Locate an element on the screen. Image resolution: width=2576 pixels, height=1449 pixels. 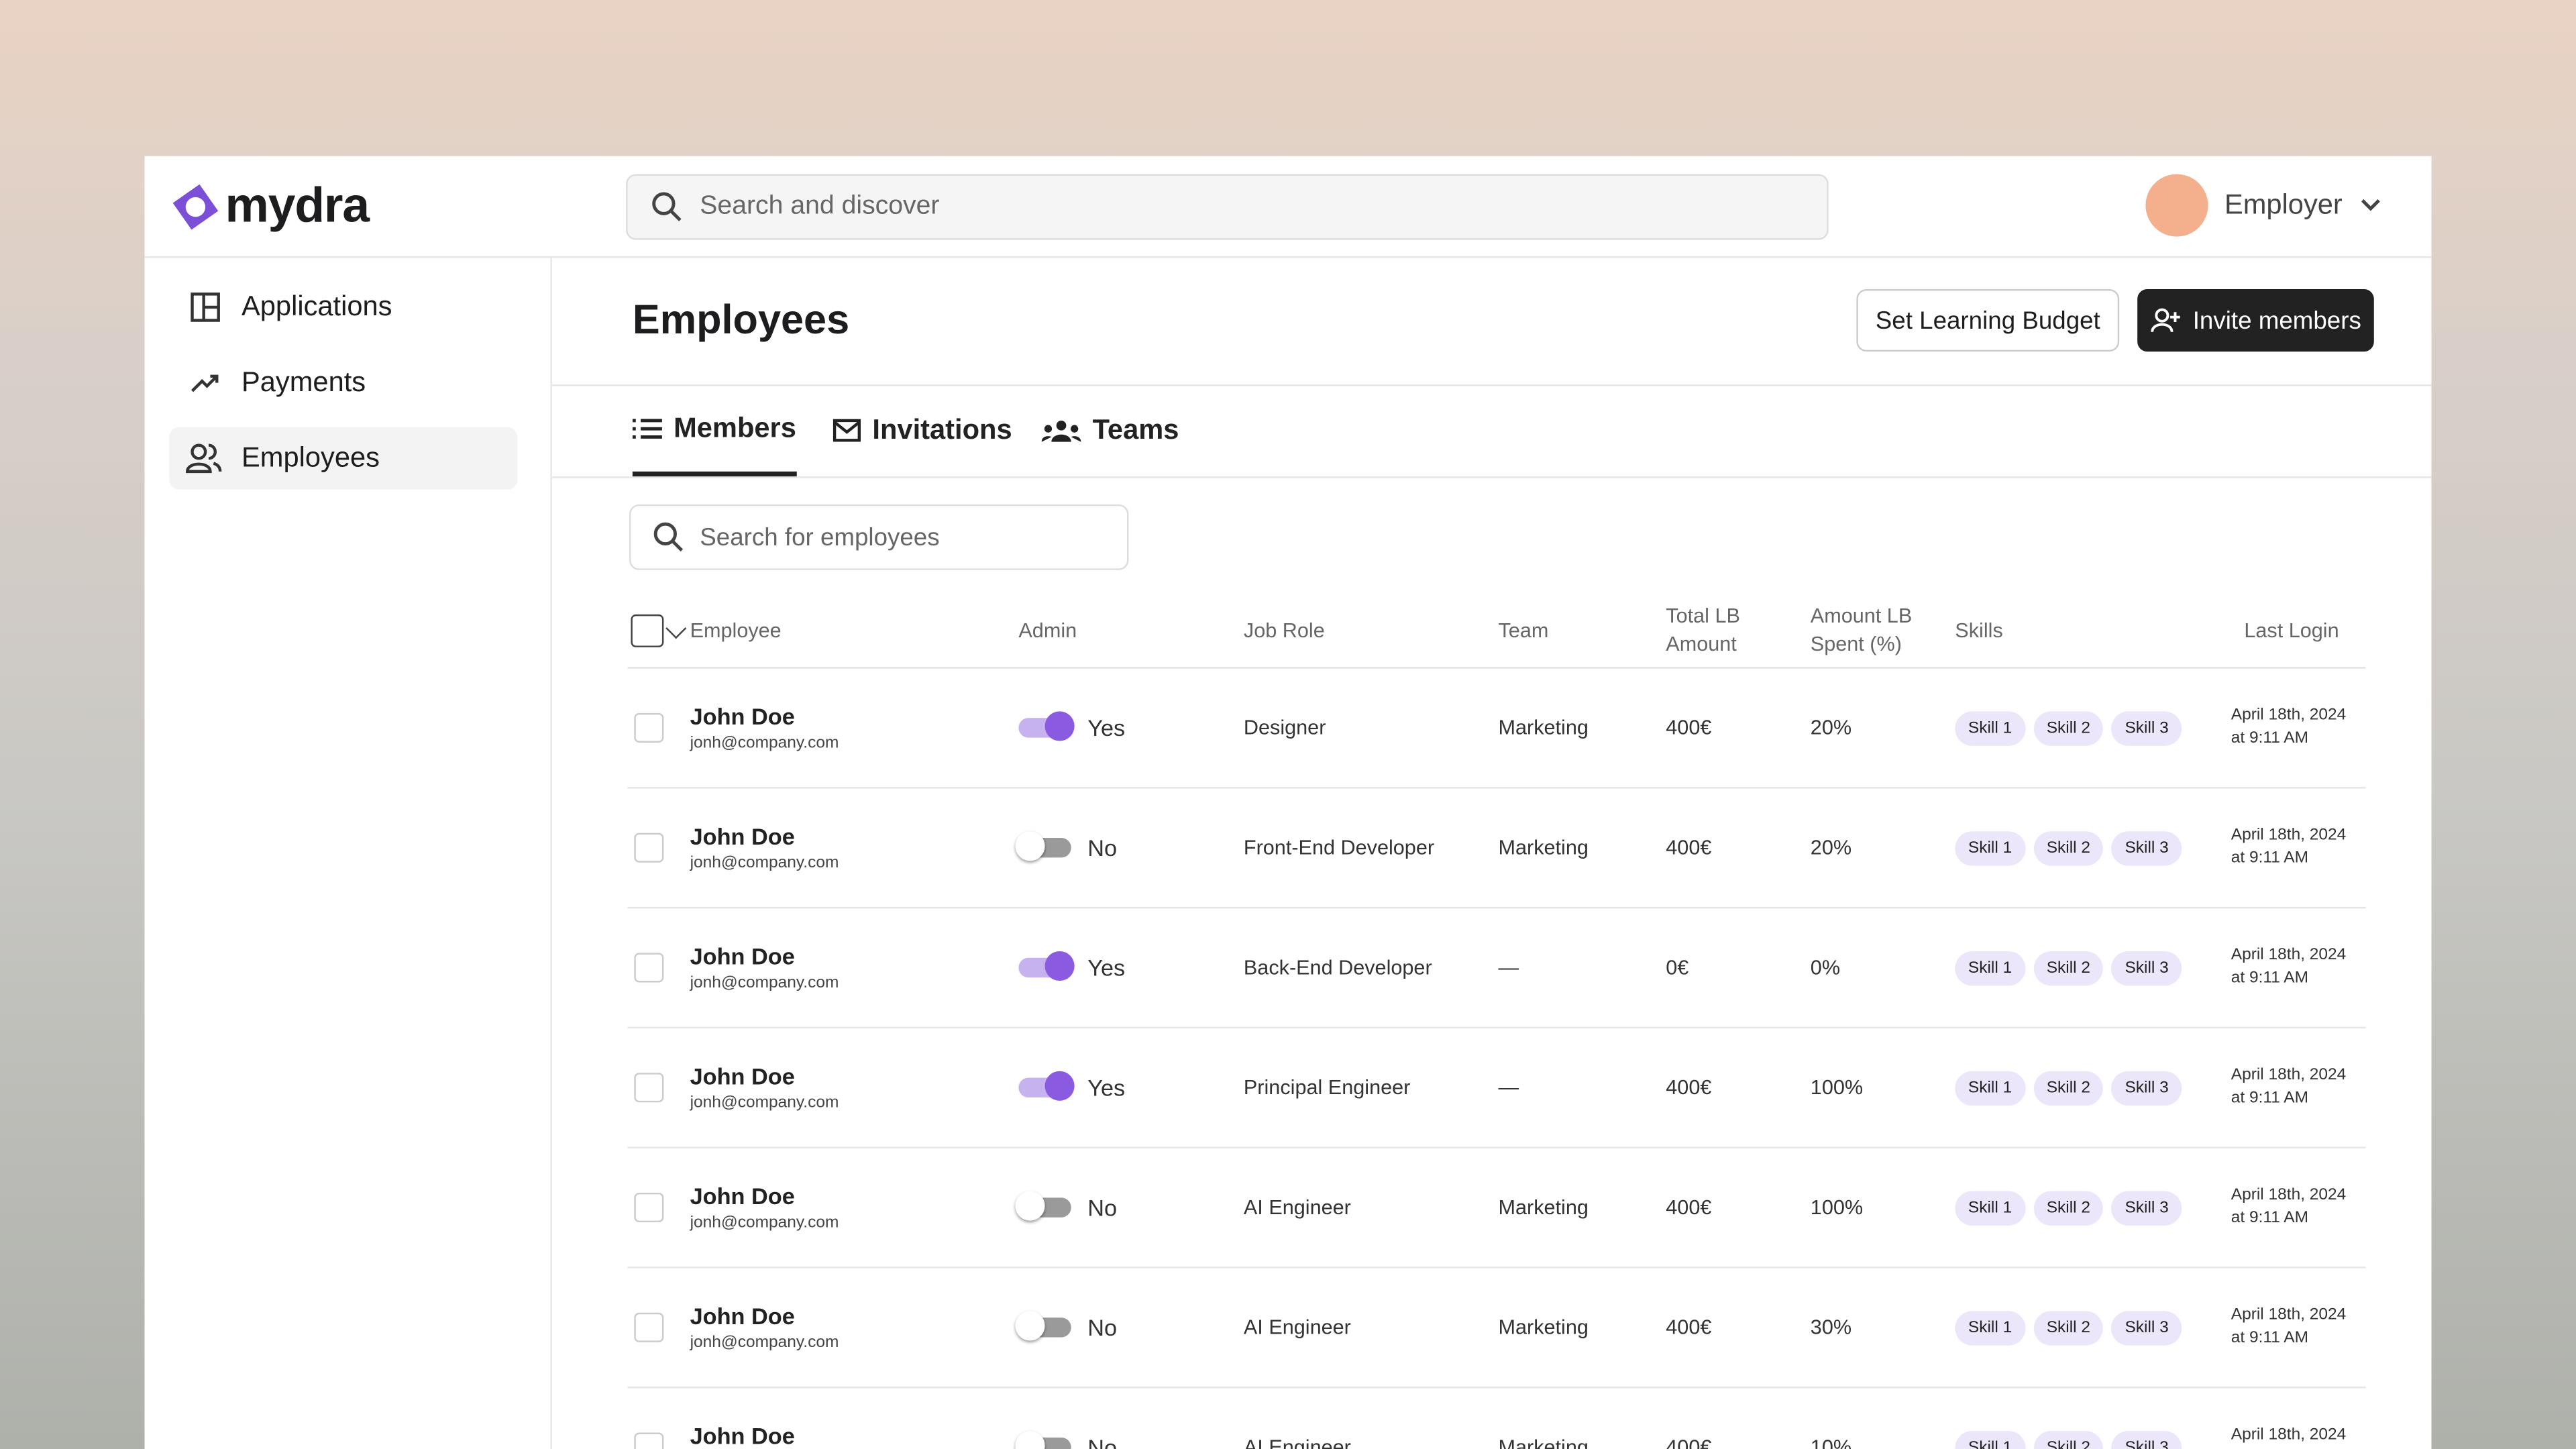
nav-item: Applications is located at coordinates (343, 307).